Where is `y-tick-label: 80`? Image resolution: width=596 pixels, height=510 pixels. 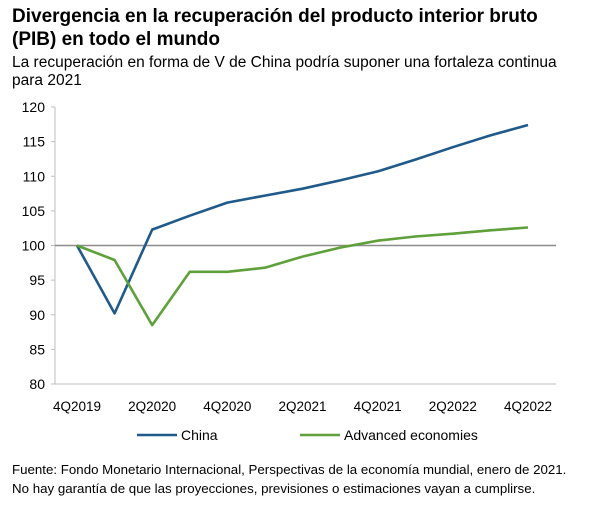
y-tick-label: 80 is located at coordinates (37, 384).